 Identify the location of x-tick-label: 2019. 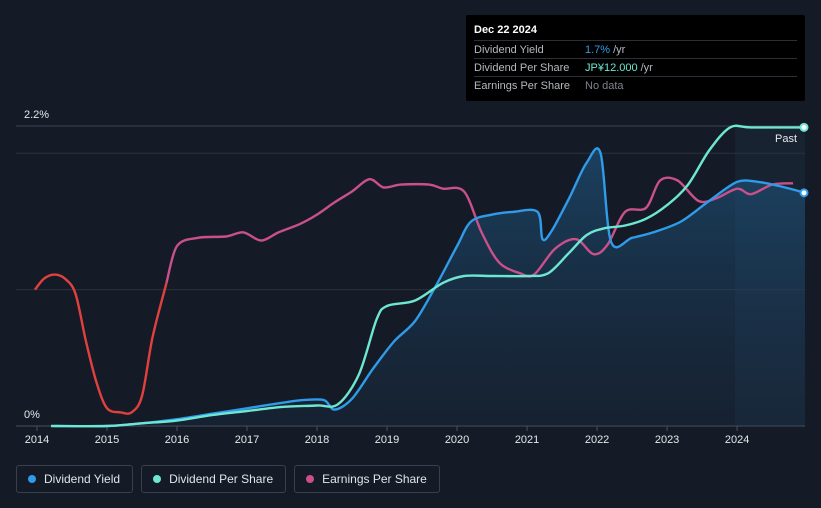
(387, 440).